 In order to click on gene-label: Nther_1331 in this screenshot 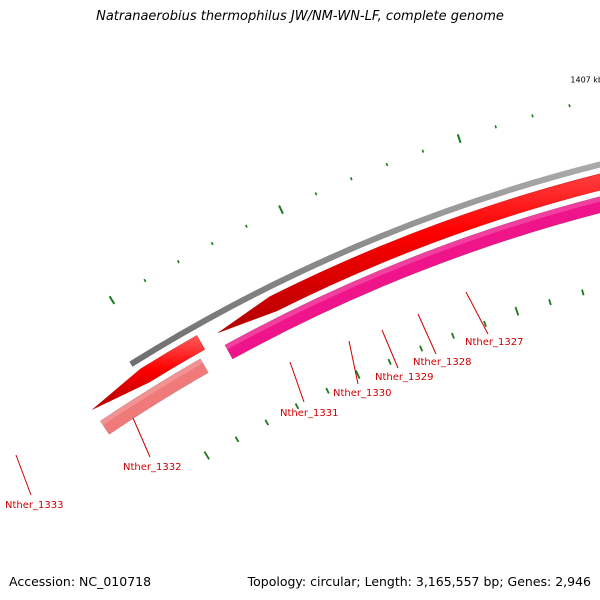, I will do `click(309, 413)`.